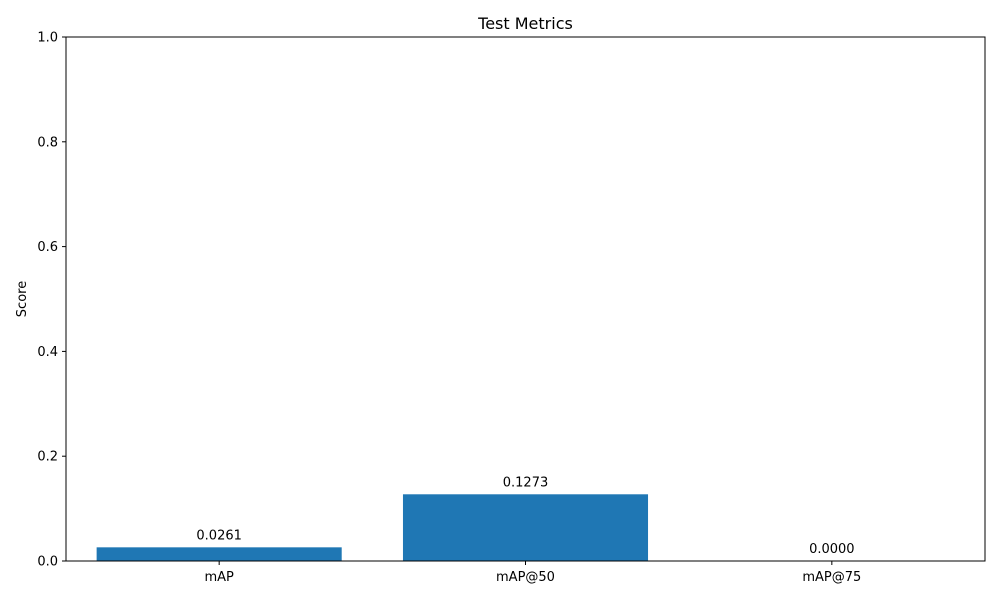  Describe the element at coordinates (47, 562) in the screenshot. I see `y-tick-label: 0.0` at that location.